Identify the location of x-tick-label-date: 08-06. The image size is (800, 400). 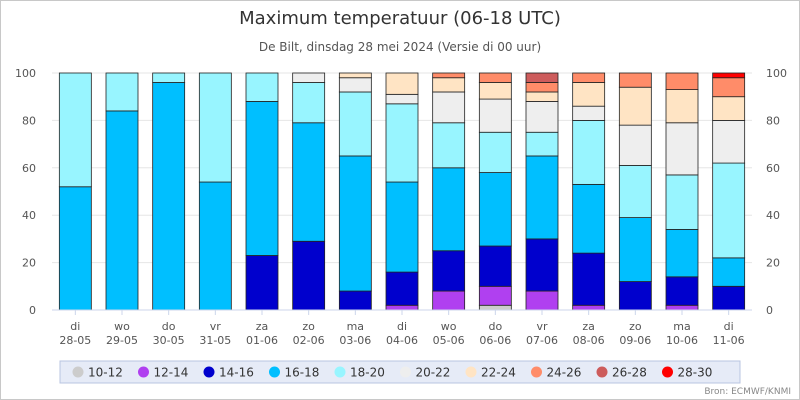
(589, 340).